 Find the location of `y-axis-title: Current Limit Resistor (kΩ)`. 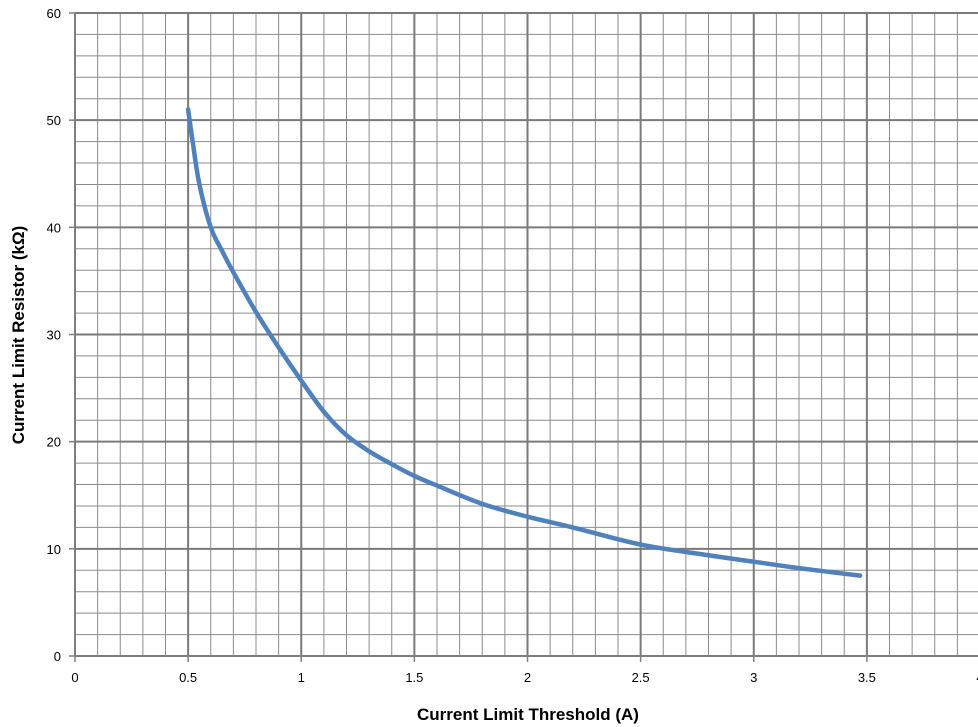

y-axis-title: Current Limit Resistor (kΩ) is located at coordinates (18, 335).